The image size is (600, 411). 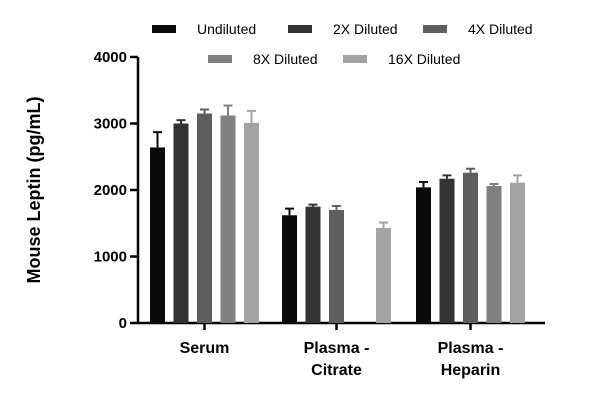 I want to click on y-tick-label: 0, so click(x=123, y=323).